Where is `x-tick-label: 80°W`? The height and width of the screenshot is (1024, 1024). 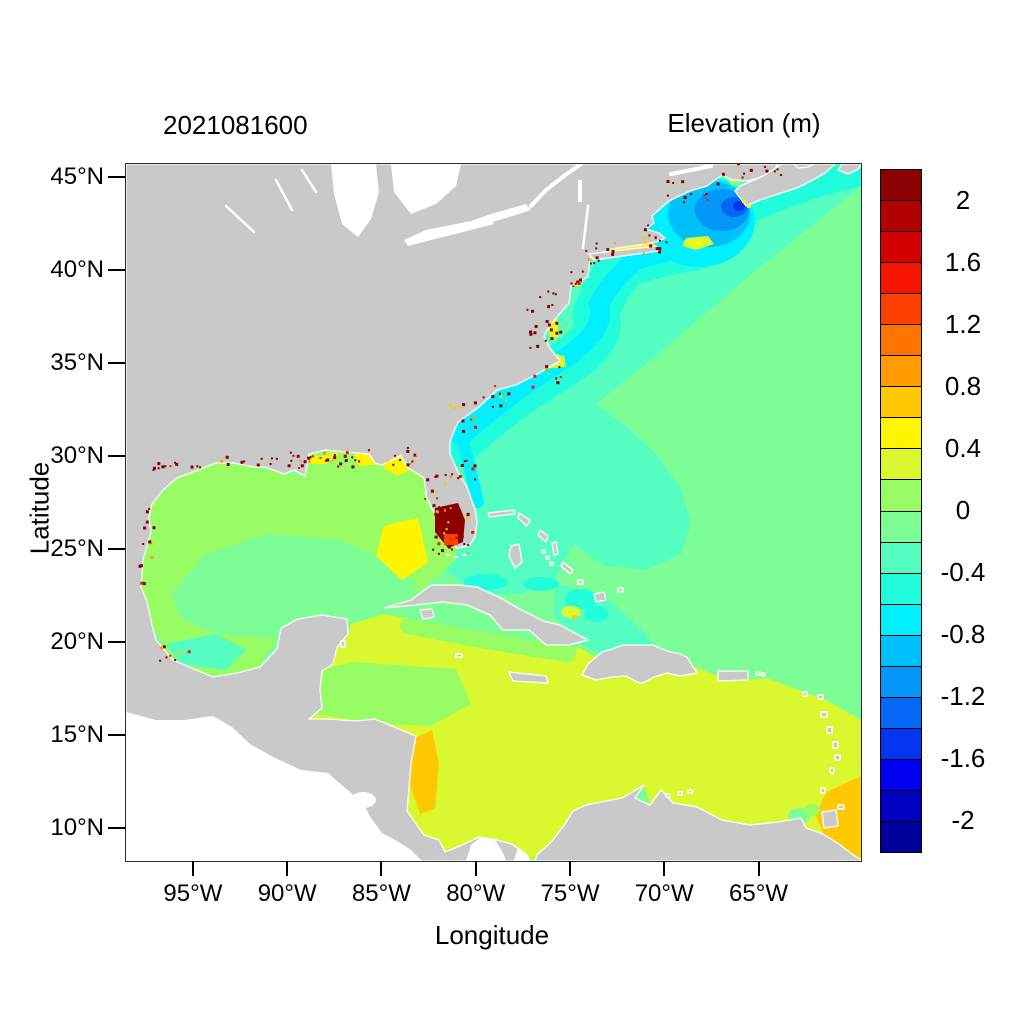
x-tick-label: 80°W is located at coordinates (476, 893).